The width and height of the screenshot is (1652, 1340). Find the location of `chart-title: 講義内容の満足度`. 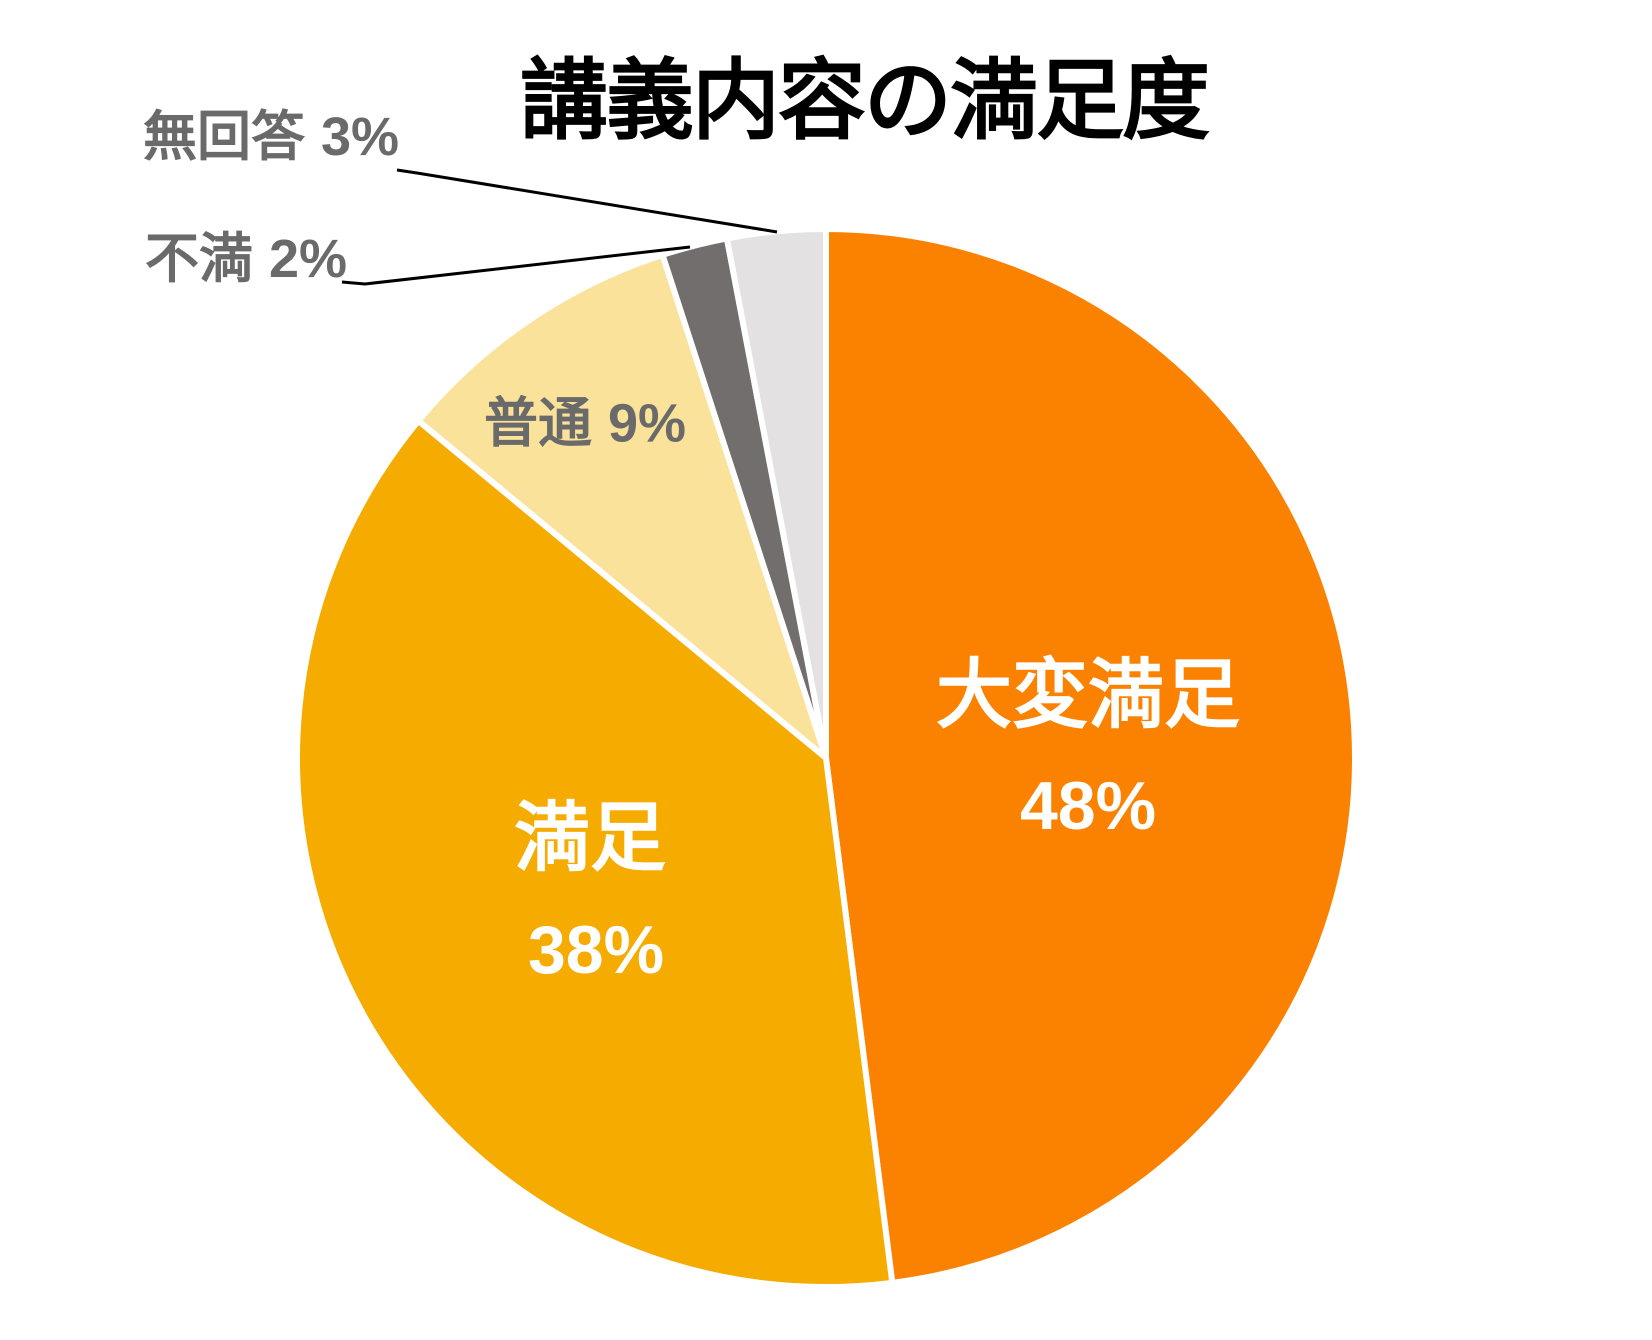

chart-title: 講義内容の満足度 is located at coordinates (865, 100).